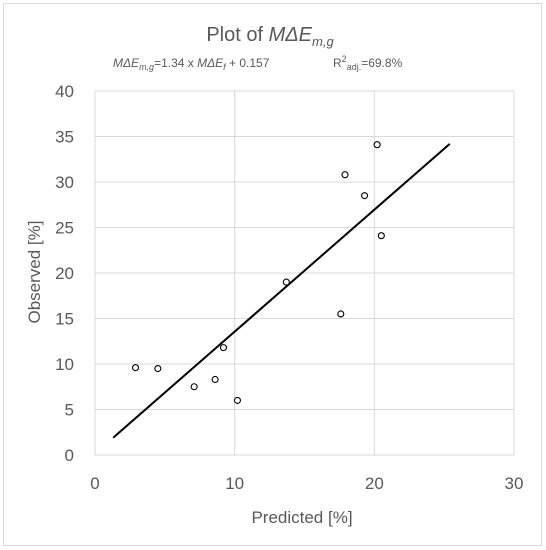 The height and width of the screenshot is (550, 546). What do you see at coordinates (306, 483) in the screenshot?
I see `x-tick-labels: 0 10 20 30` at bounding box center [306, 483].